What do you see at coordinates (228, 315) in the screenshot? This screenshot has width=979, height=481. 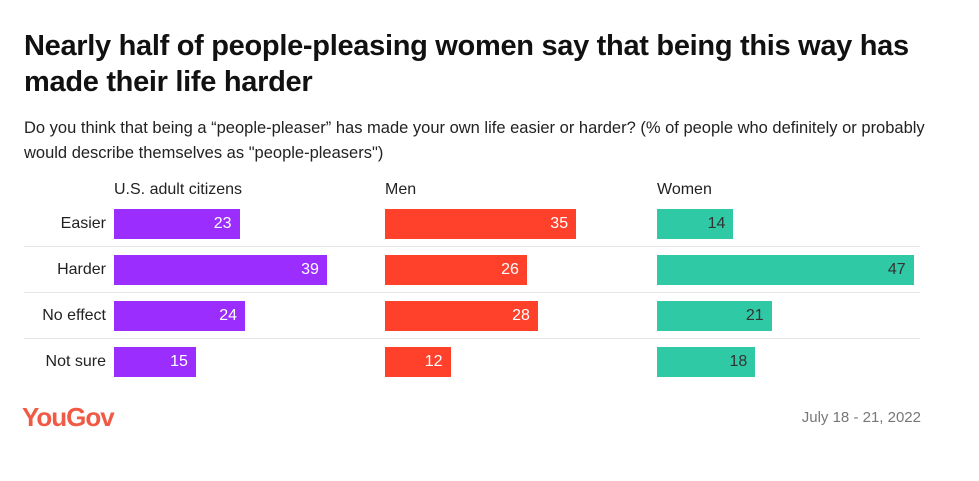 I see `data-label: 24` at bounding box center [228, 315].